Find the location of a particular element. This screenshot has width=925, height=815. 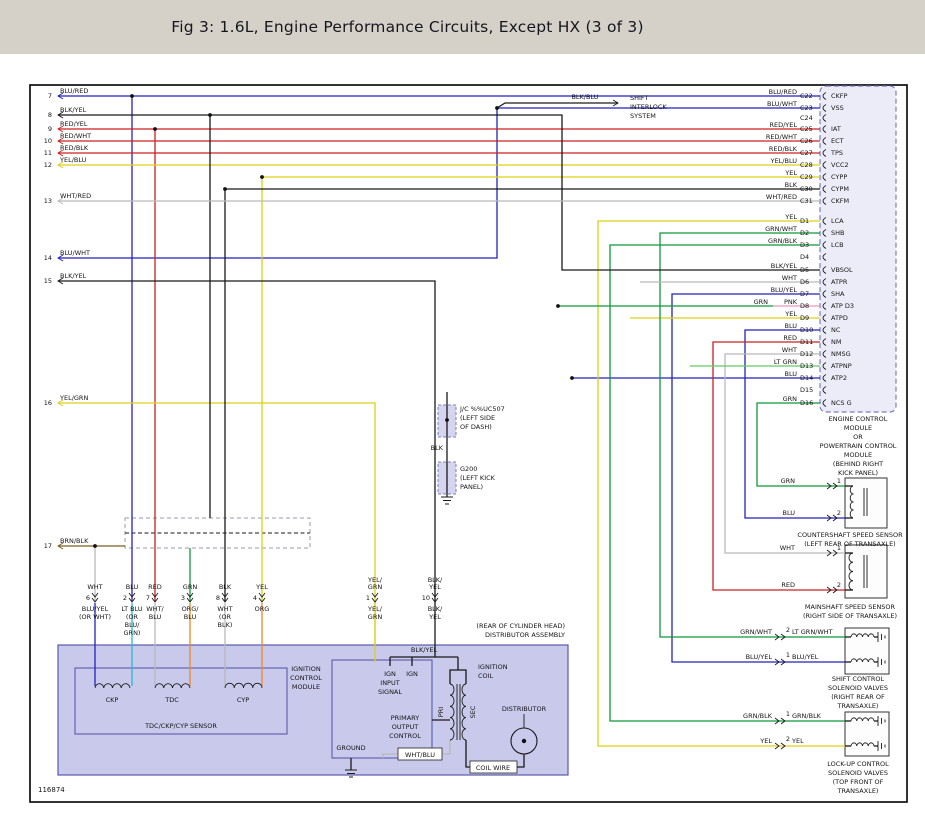

component-caption-line: (RIGHT SIDE OF TRANSAXLE) is located at coordinates (850, 616).